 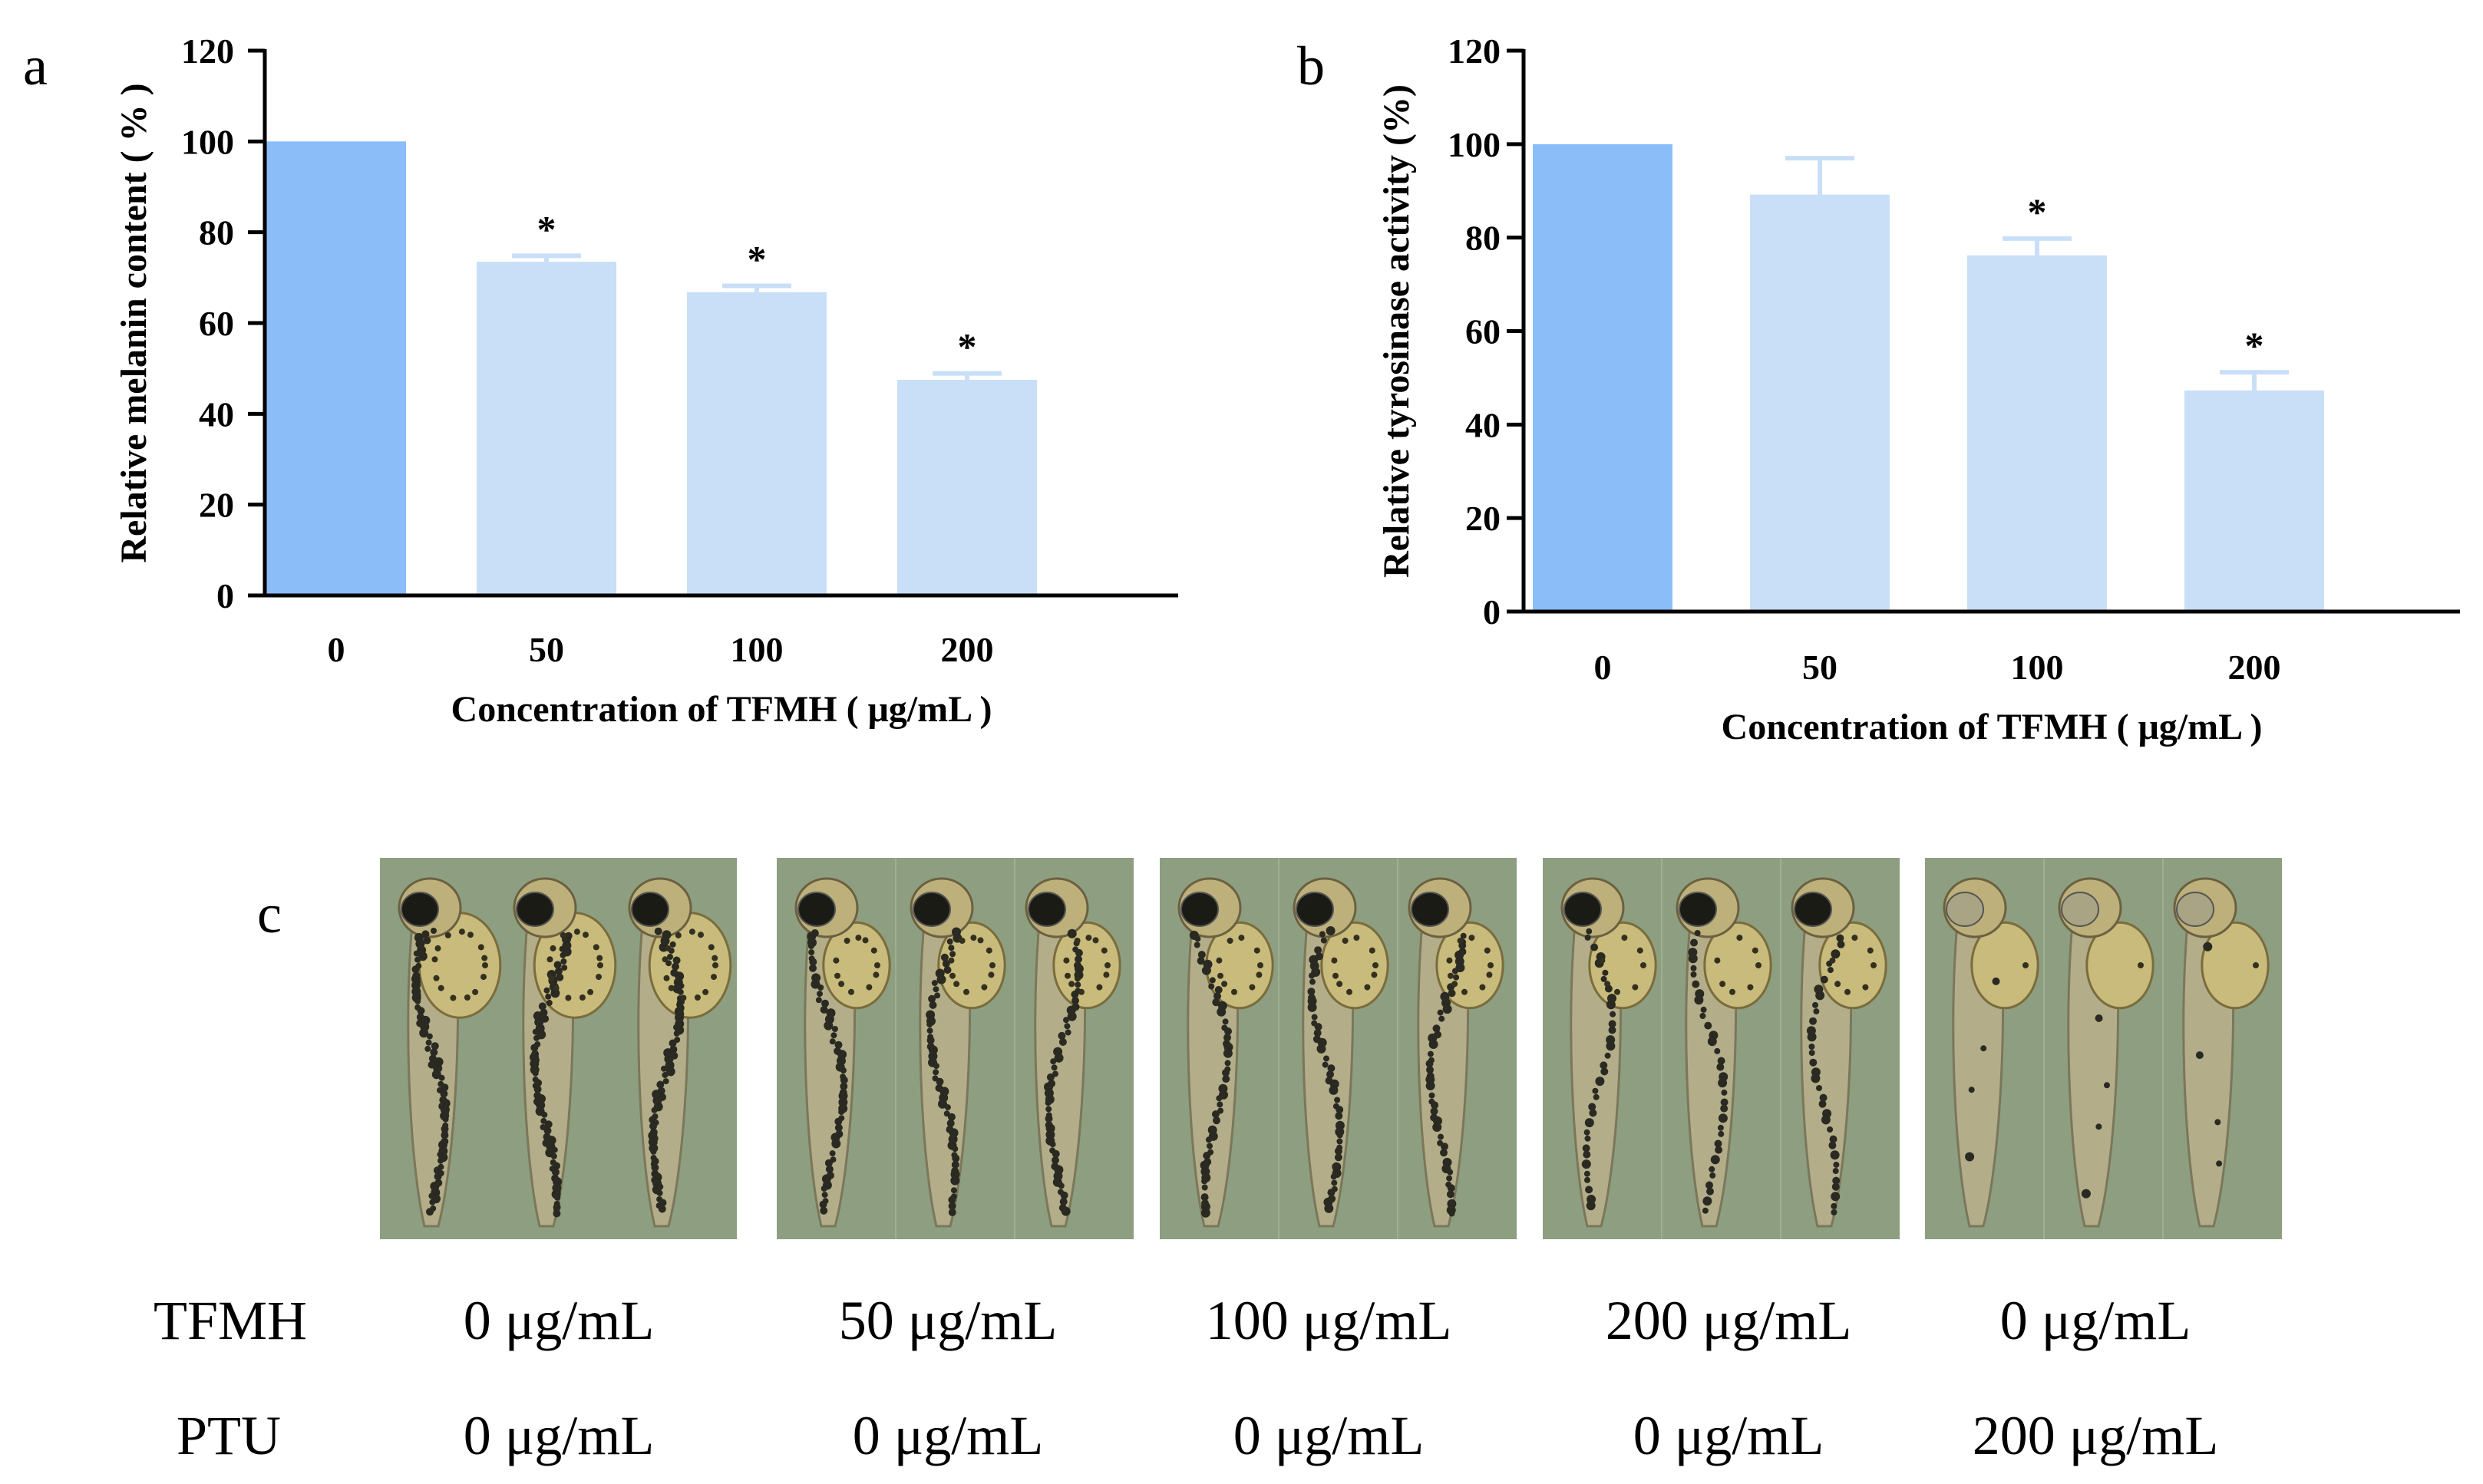 What do you see at coordinates (1992, 727) in the screenshot?
I see `x-axis-title-b: Concentration of TFMH ( μg/mL )` at bounding box center [1992, 727].